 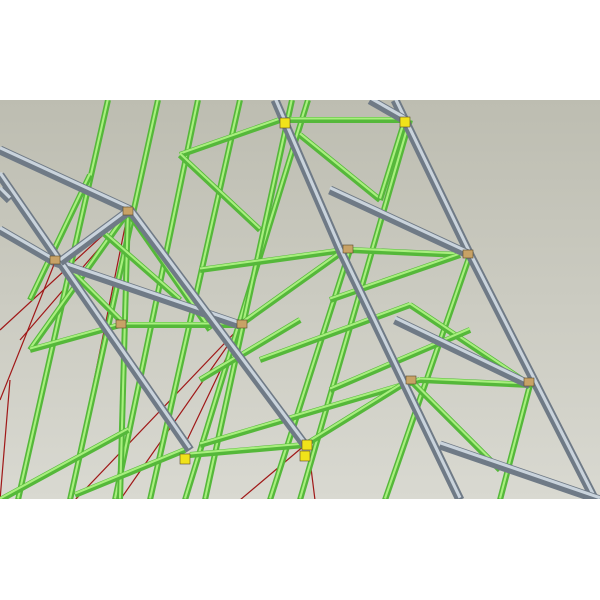 What do you see at coordinates (125, 353) in the screenshot?
I see `steel-chord-5-highlight` at bounding box center [125, 353].